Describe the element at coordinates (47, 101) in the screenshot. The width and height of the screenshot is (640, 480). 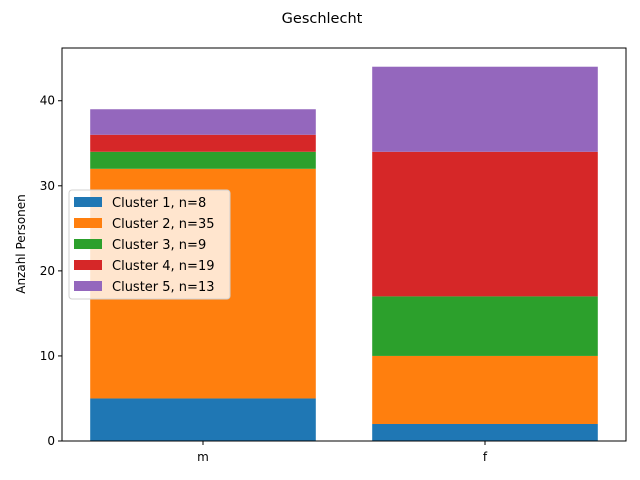
I see `y-tick-label-40: 40` at that location.